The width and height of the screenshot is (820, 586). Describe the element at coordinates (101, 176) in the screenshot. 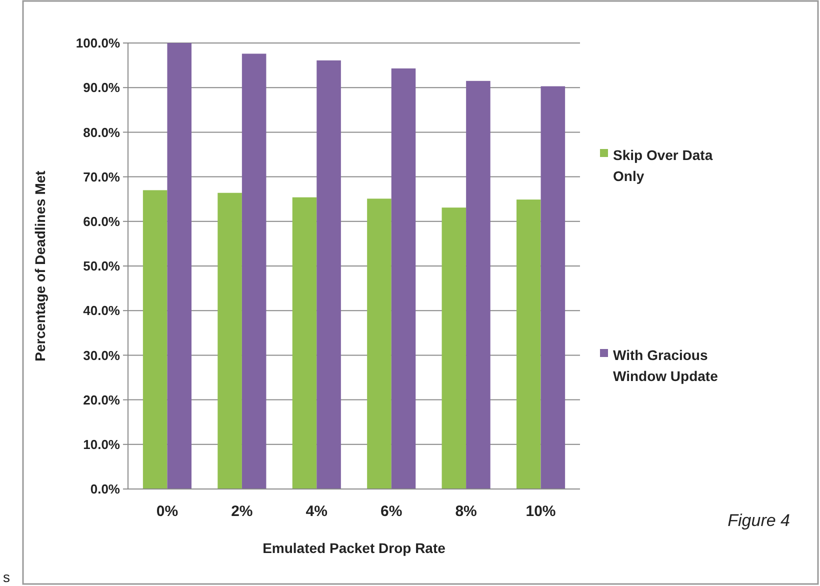

I see `y-tick-label: 70.0%` at that location.